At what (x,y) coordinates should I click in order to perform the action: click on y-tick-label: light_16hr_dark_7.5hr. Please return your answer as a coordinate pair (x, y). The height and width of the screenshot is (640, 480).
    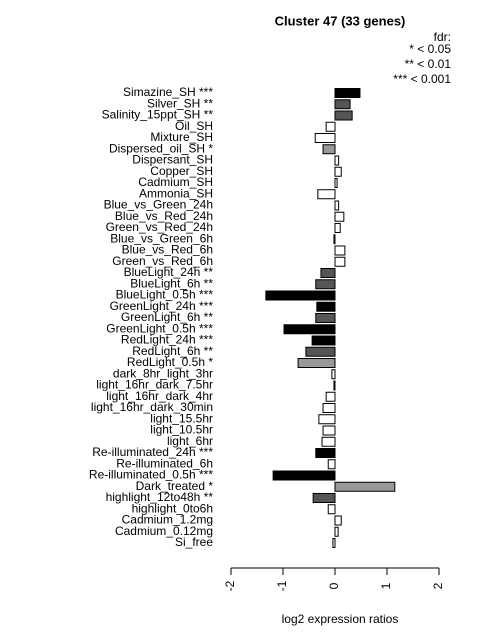
    Looking at the image, I should click on (154, 385).